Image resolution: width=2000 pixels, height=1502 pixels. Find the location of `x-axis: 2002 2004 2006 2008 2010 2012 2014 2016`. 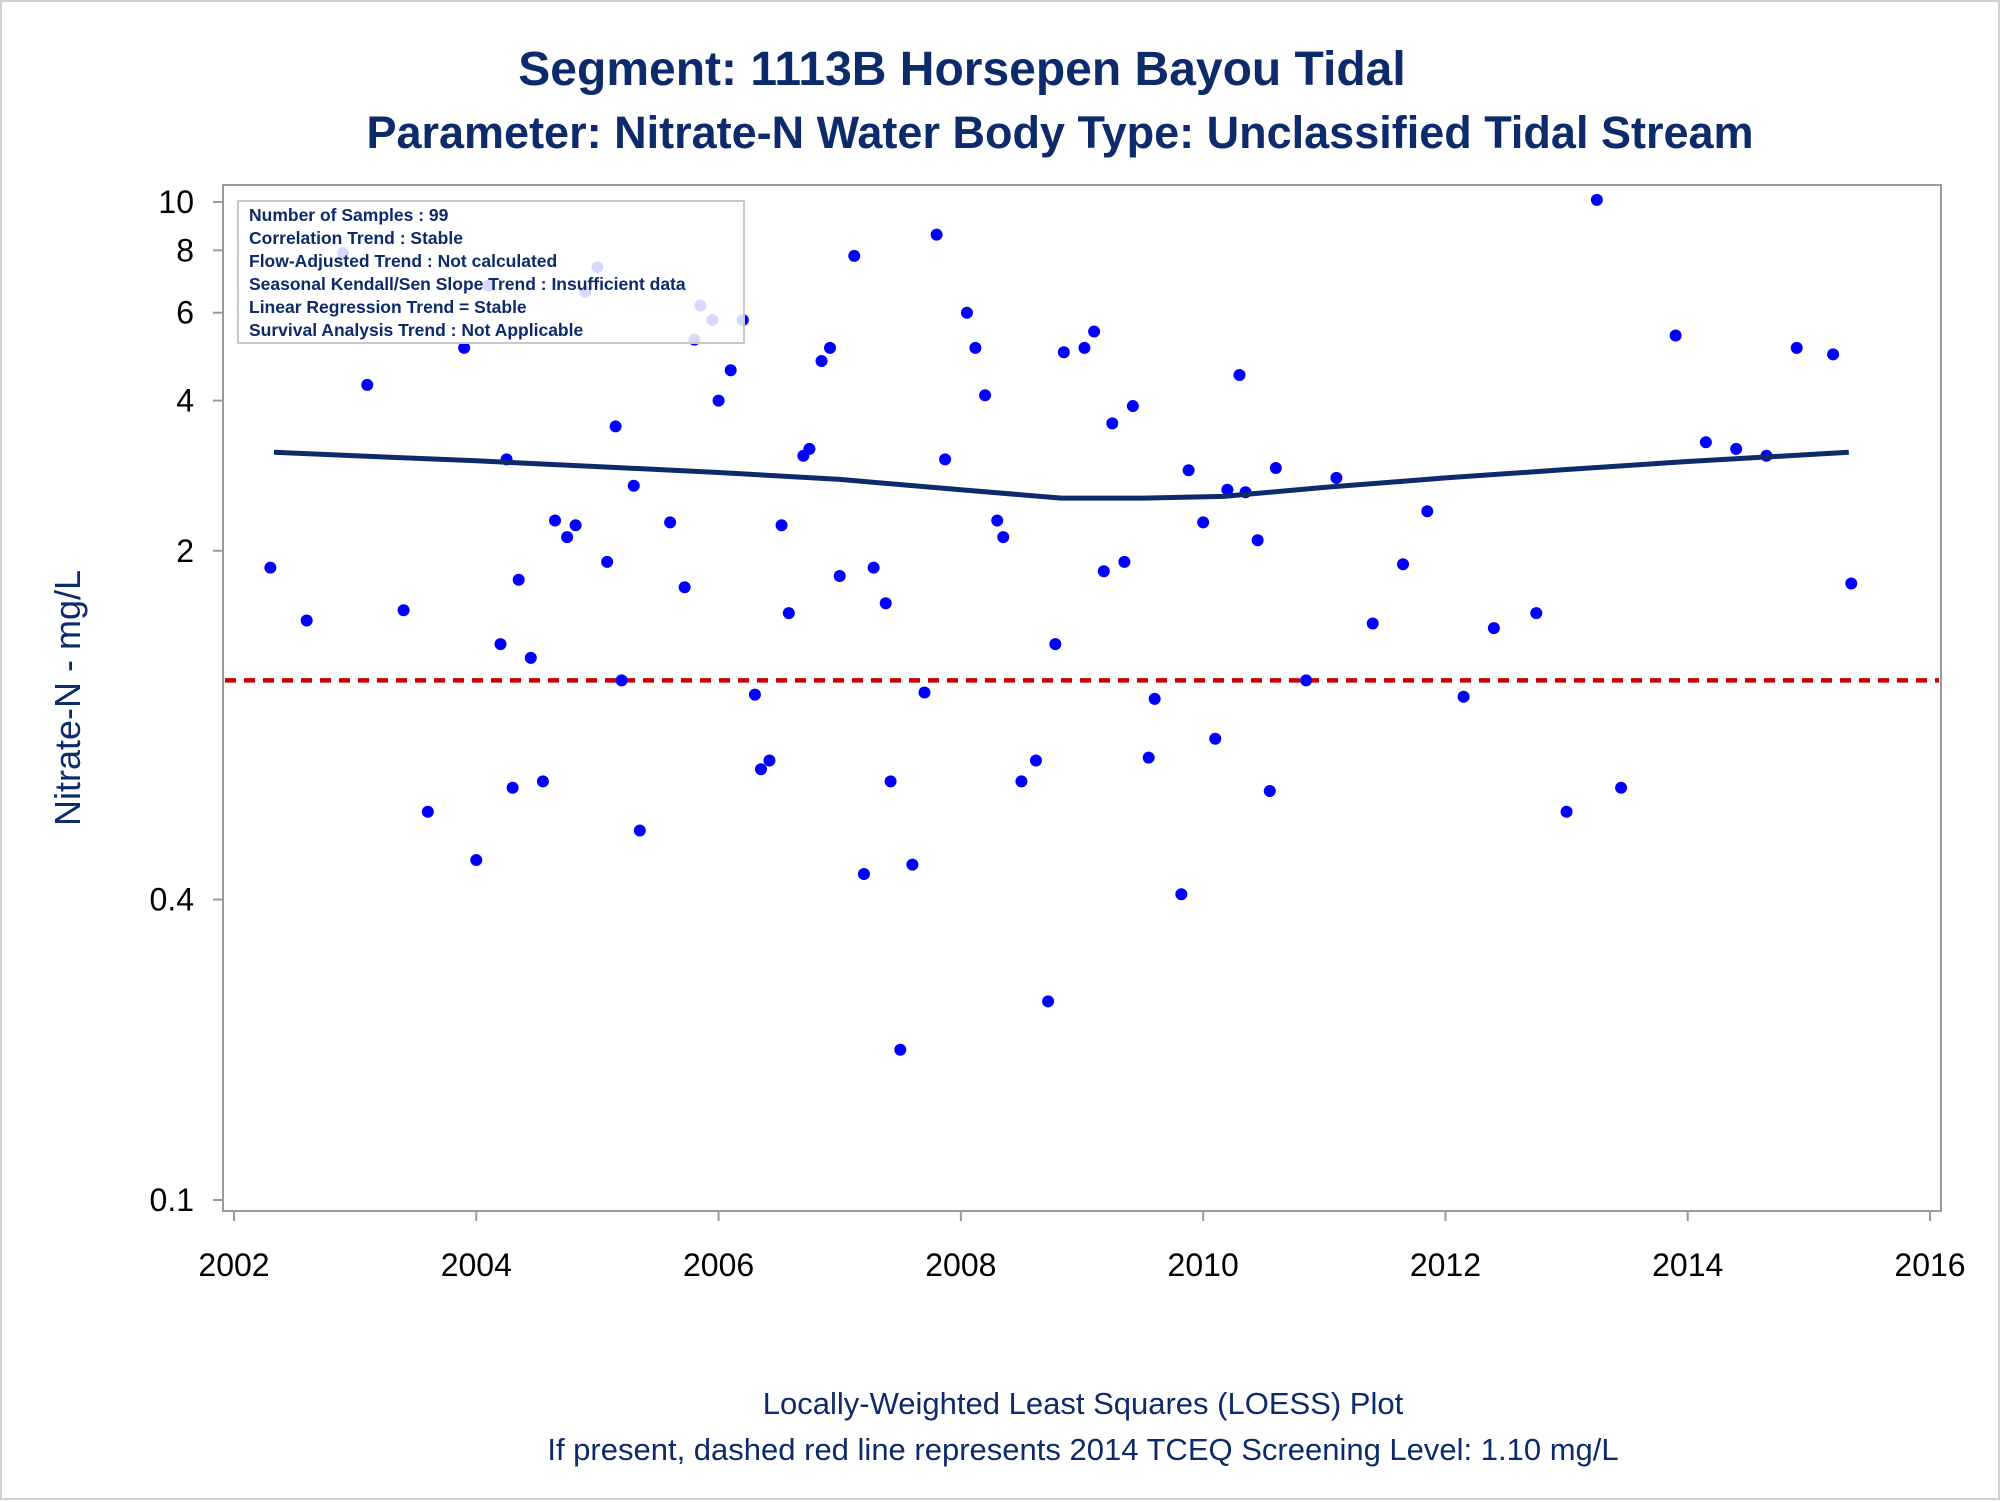

x-axis: 2002 2004 2006 2008 2010 2012 2014 2016 is located at coordinates (1082, 1247).